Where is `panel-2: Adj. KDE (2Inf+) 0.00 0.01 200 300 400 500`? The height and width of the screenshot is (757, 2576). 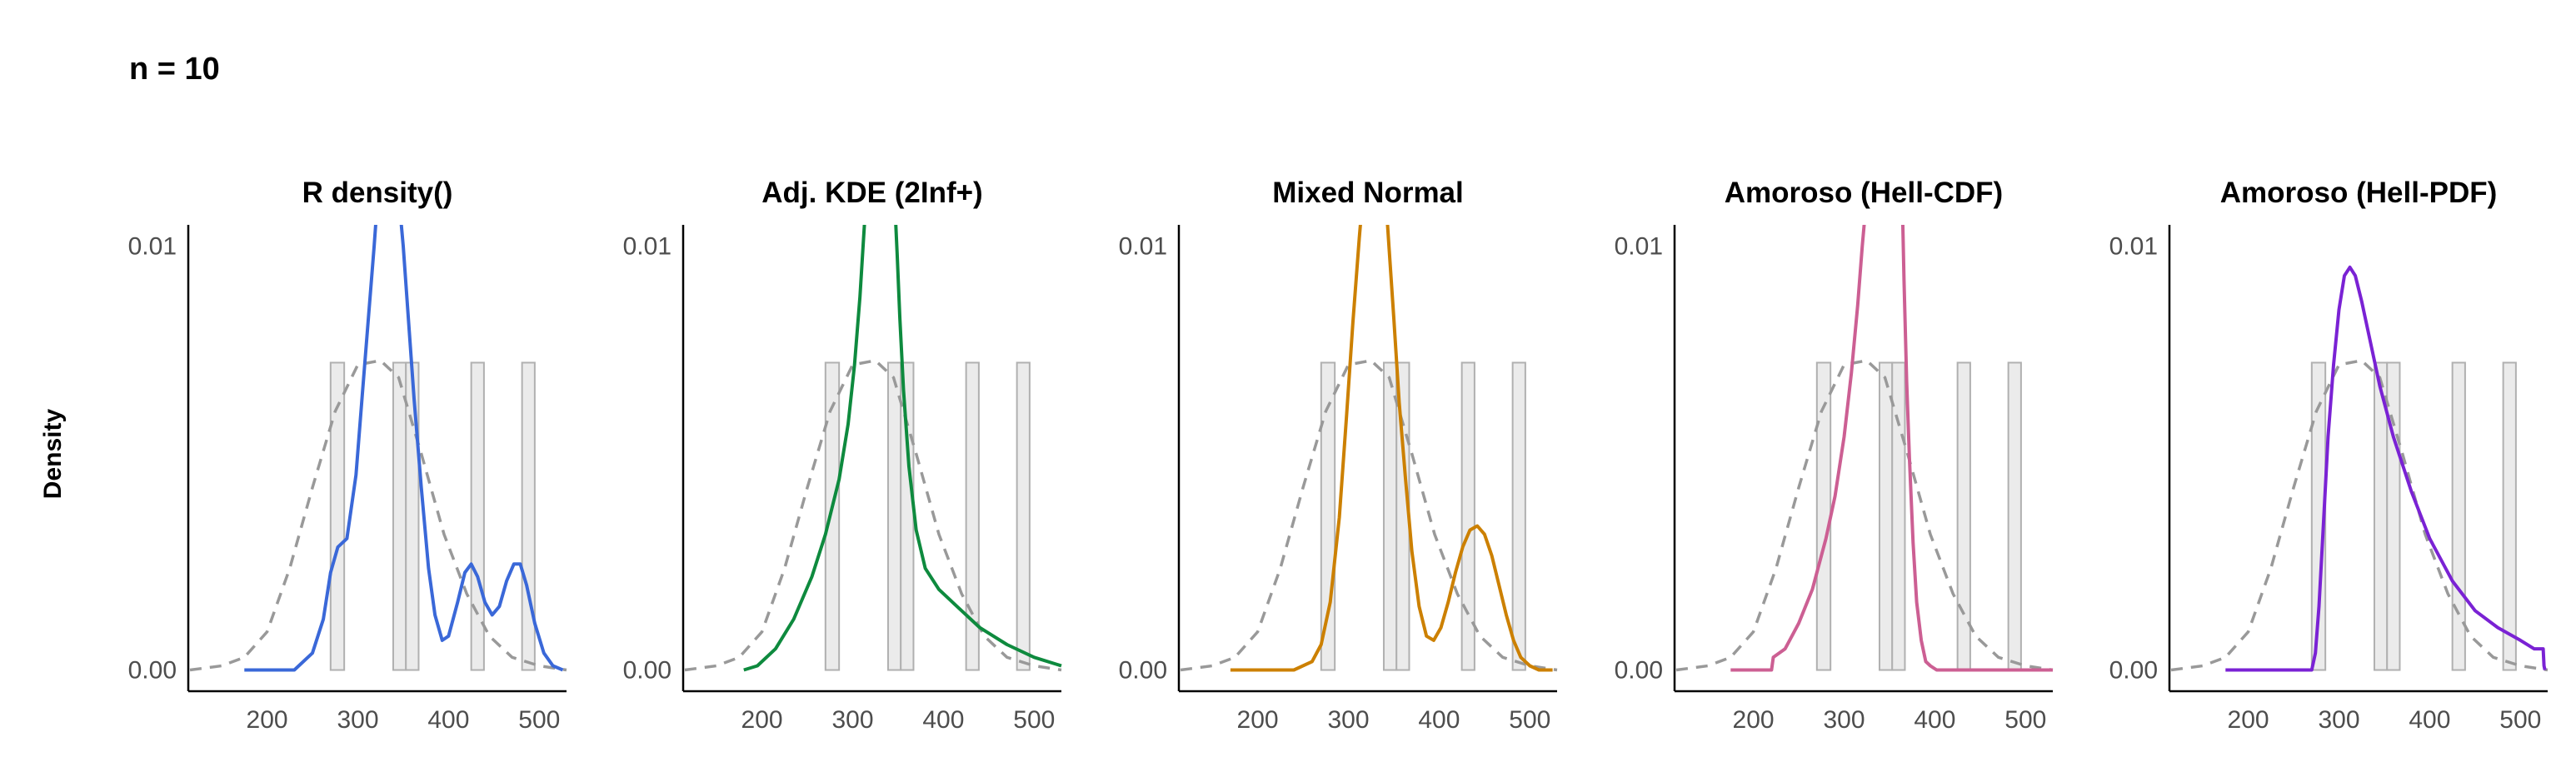
panel-2: Adj. KDE (2Inf+) 0.00 0.01 200 300 400 500 is located at coordinates (842, 456).